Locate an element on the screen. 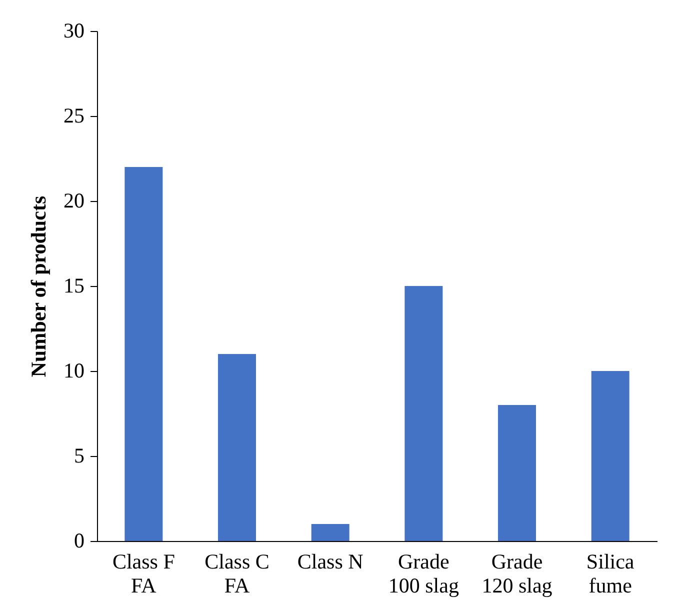 This screenshot has height=613, width=675. y-tick-label: 25 is located at coordinates (74, 116).